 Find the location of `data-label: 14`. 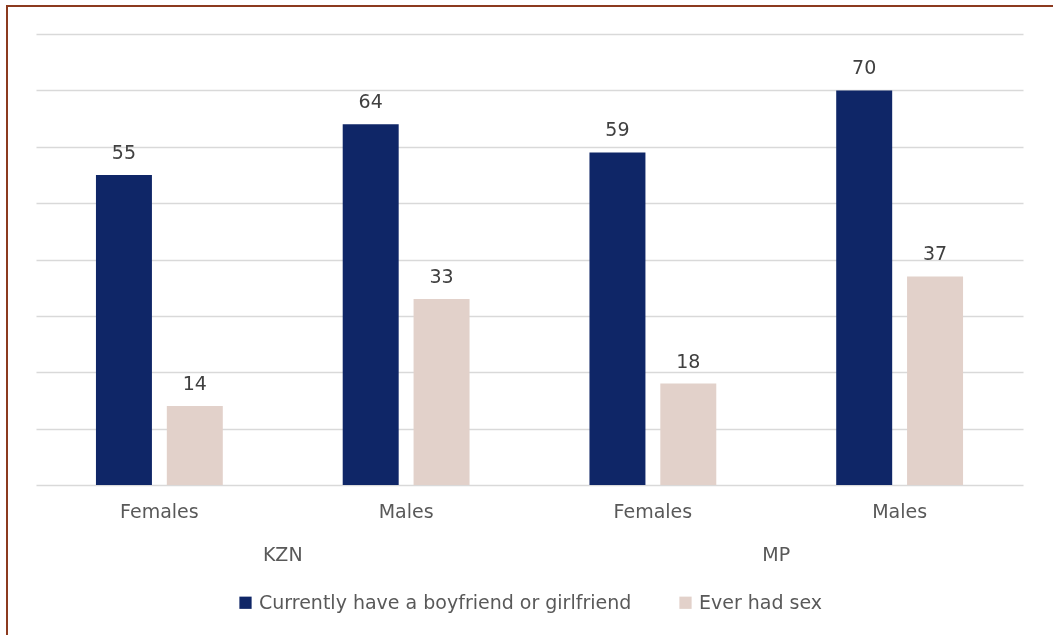

data-label: 14 is located at coordinates (194, 383).